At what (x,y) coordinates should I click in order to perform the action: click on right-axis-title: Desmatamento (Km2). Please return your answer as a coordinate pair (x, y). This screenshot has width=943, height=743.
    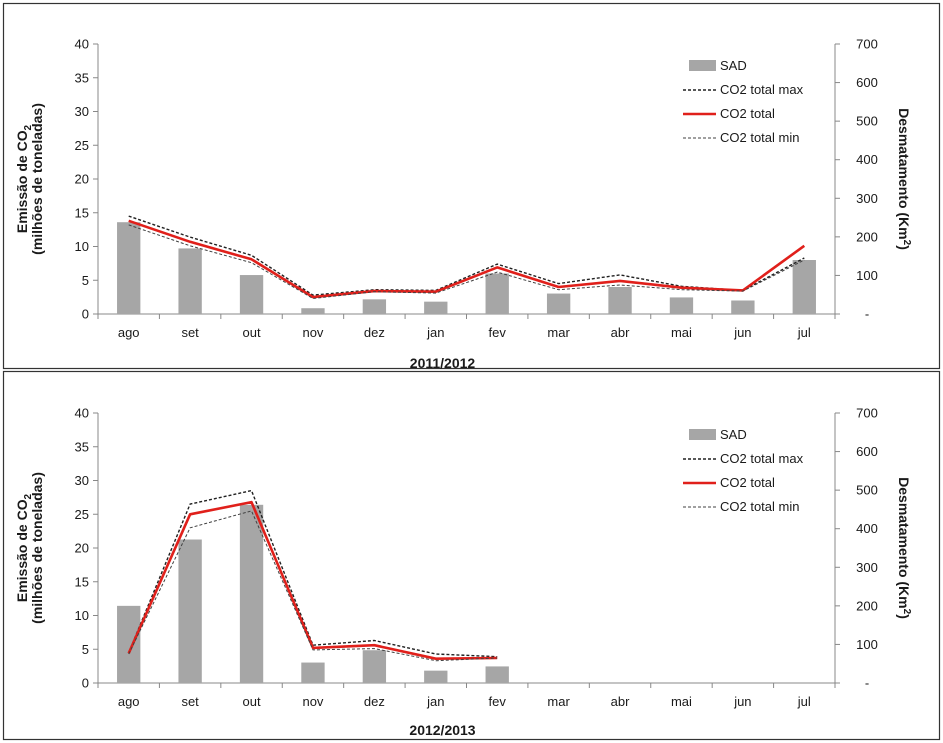
    Looking at the image, I should click on (904, 548).